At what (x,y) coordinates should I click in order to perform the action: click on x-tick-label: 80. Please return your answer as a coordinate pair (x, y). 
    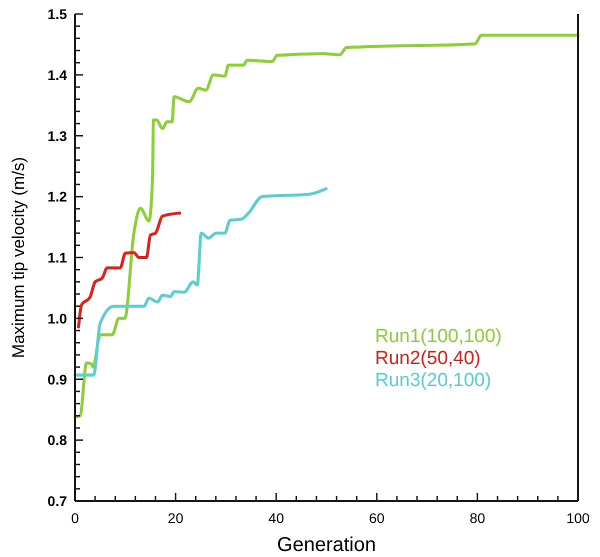
    Looking at the image, I should click on (478, 518).